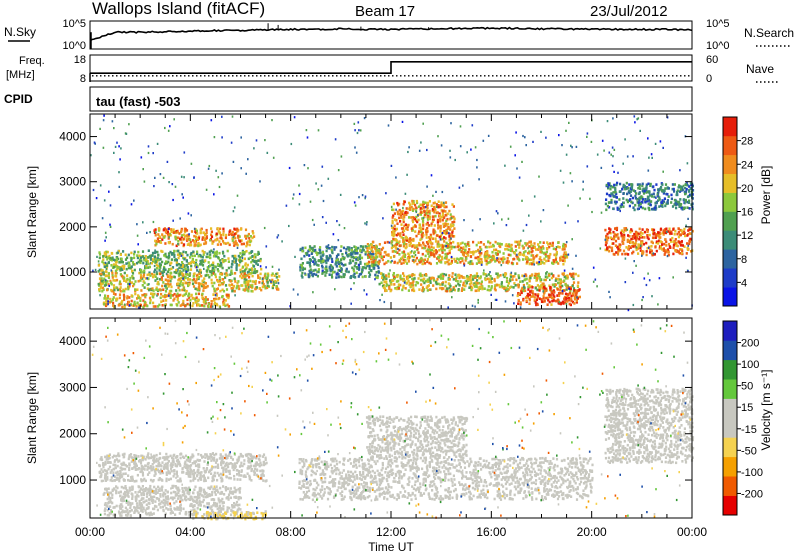  Describe the element at coordinates (391, 99) in the screenshot. I see `cpid-panel` at that location.